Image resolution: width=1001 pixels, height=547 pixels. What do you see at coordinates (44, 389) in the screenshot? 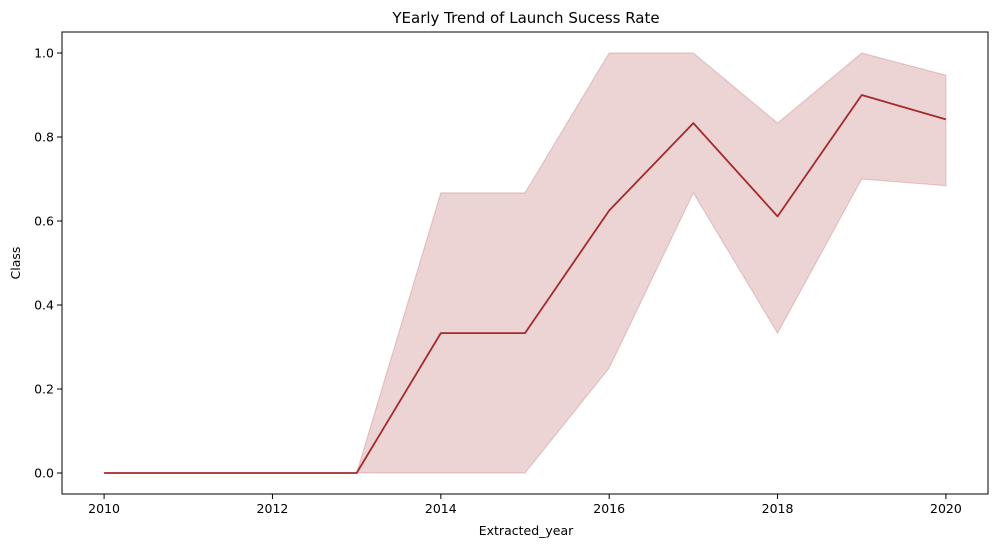
I see `y-tick-label: 0.2` at bounding box center [44, 389].